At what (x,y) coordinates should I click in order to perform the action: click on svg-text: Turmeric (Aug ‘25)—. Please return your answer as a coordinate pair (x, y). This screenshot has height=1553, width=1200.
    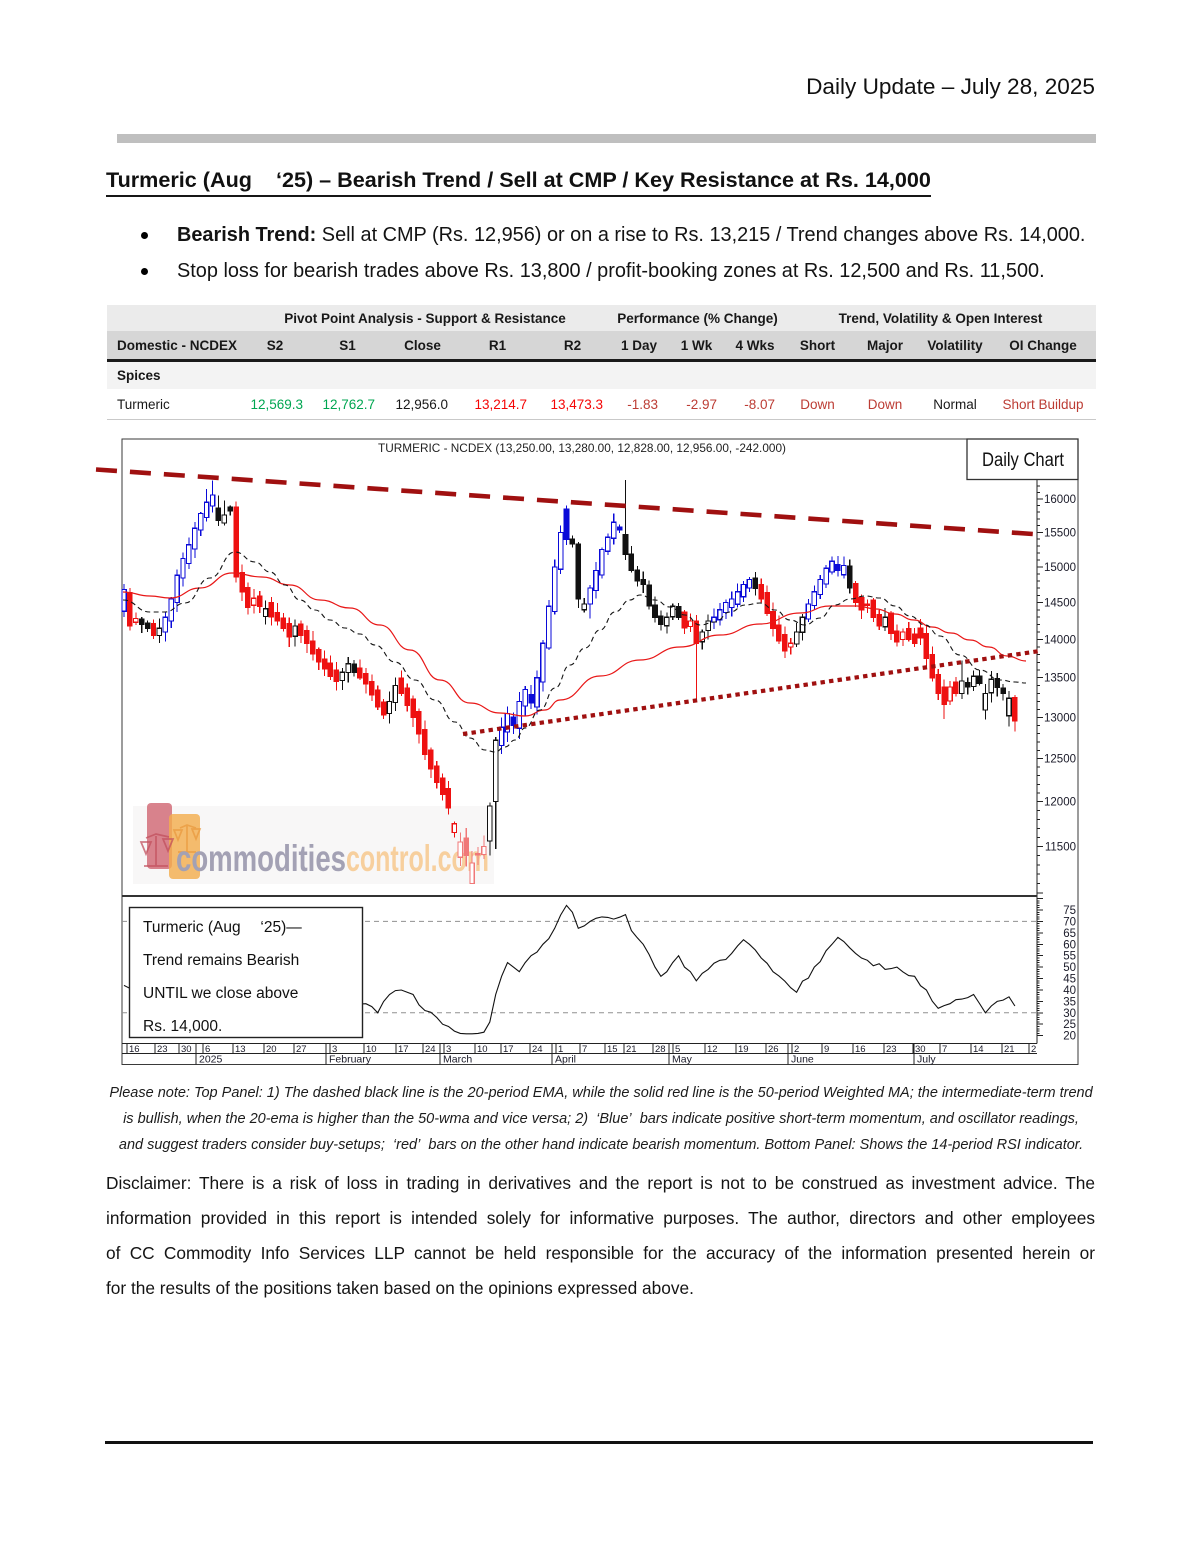
    Looking at the image, I should click on (222, 927).